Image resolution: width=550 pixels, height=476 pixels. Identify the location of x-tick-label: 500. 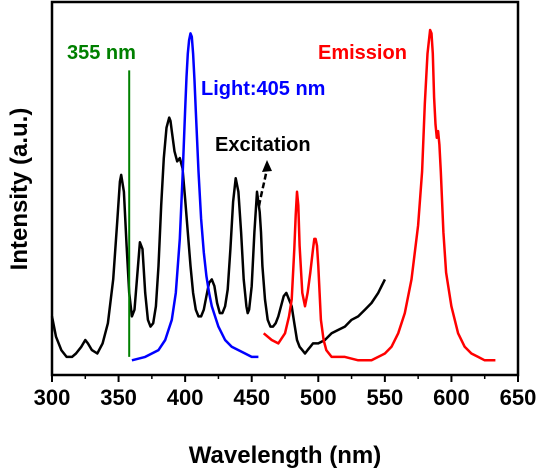
(318, 397).